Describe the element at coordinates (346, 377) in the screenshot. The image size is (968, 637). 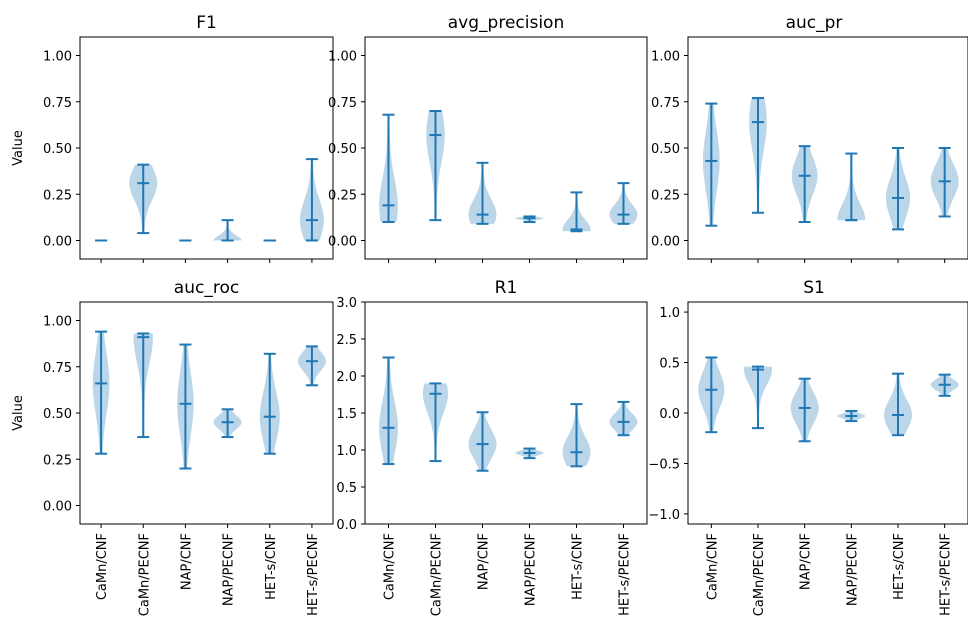
I see `y-tick-label: 2.0` at that location.